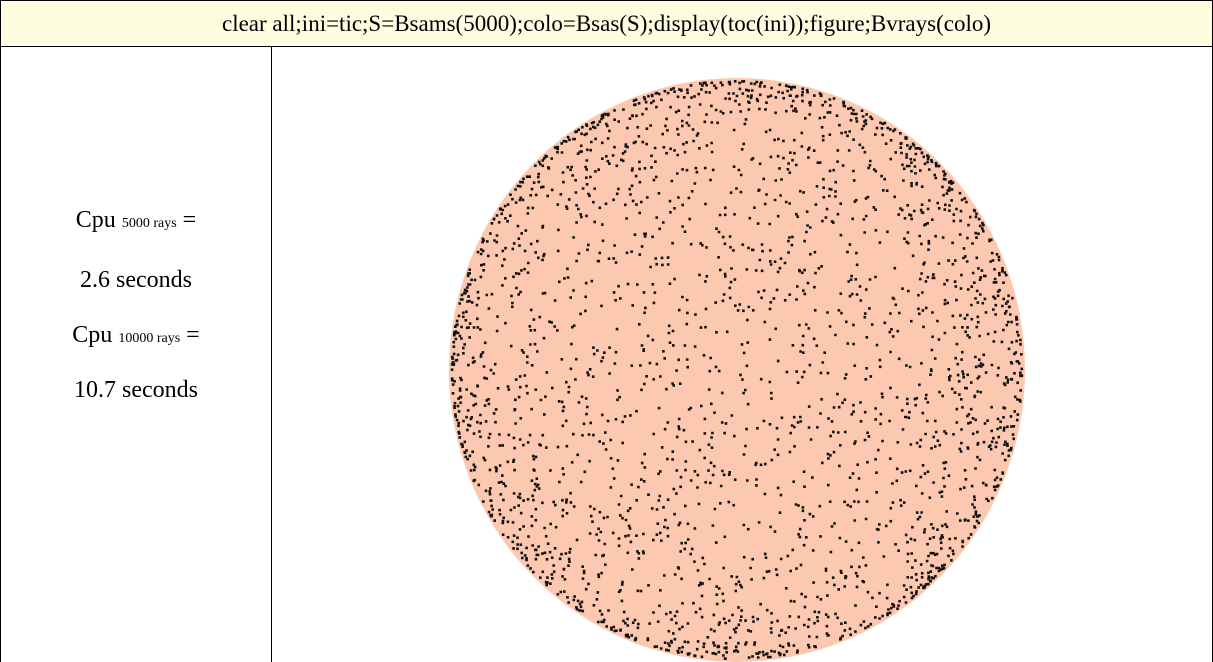 This screenshot has width=1213, height=662. I want to click on time: 10.7 seconds, so click(136, 390).